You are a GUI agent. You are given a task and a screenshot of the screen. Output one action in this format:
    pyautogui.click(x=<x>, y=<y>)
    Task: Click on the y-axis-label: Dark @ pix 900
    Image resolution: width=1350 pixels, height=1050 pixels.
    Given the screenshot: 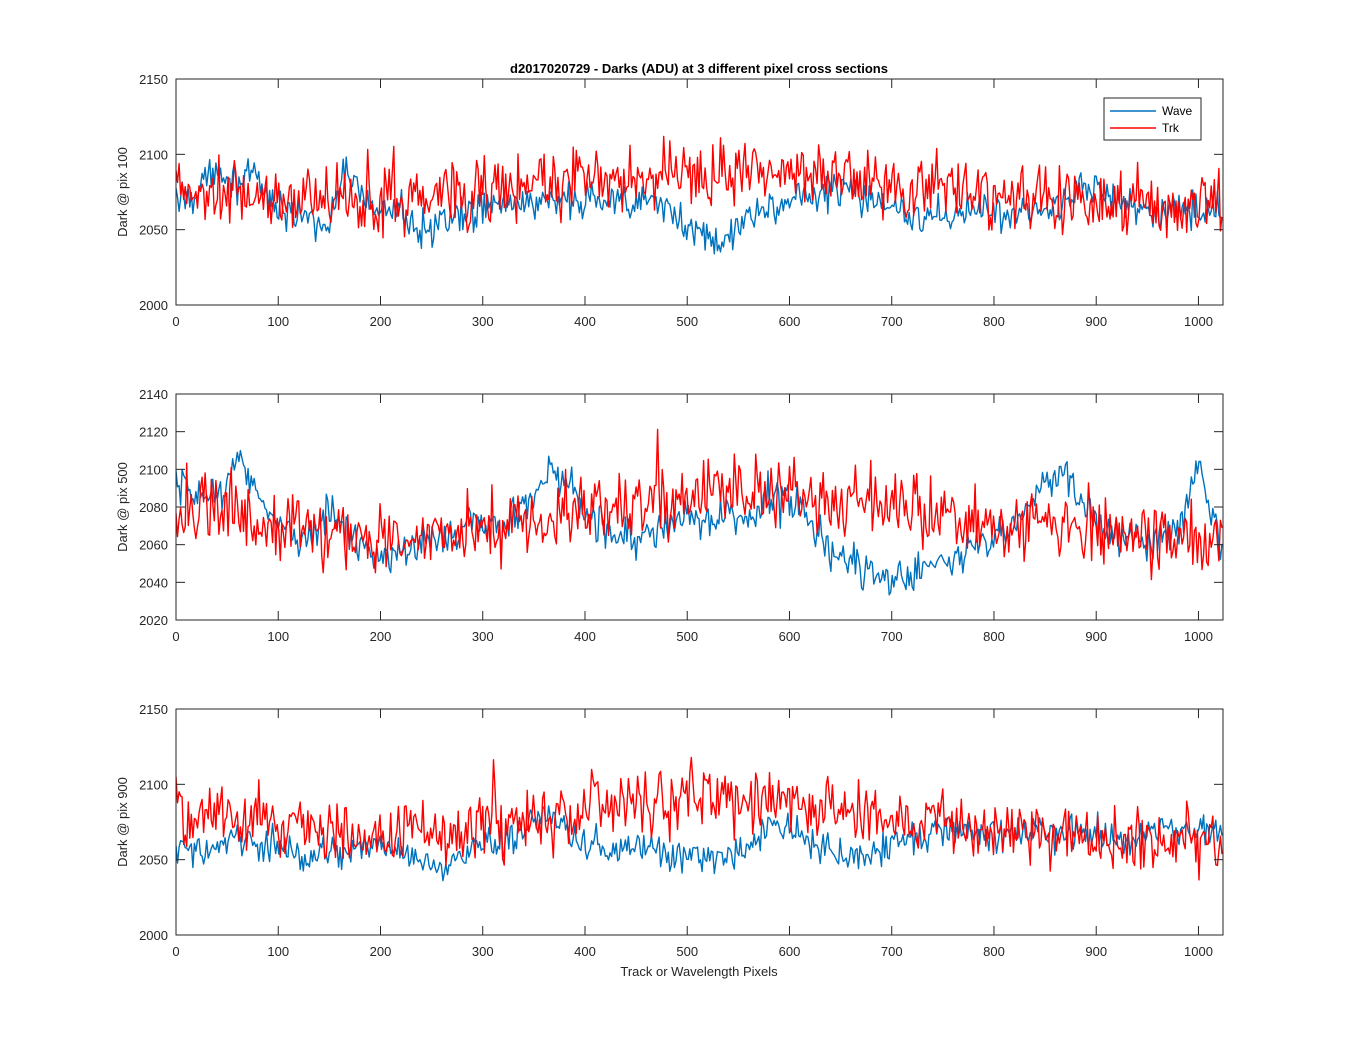 What is the action you would take?
    pyautogui.click(x=122, y=822)
    